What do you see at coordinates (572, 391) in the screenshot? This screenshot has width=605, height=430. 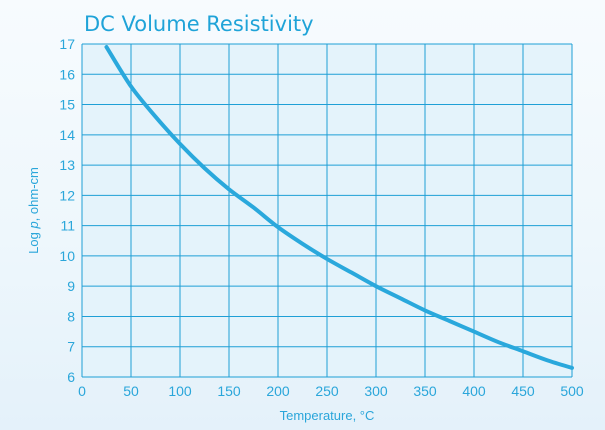 I see `x-tick-label: 500` at bounding box center [572, 391].